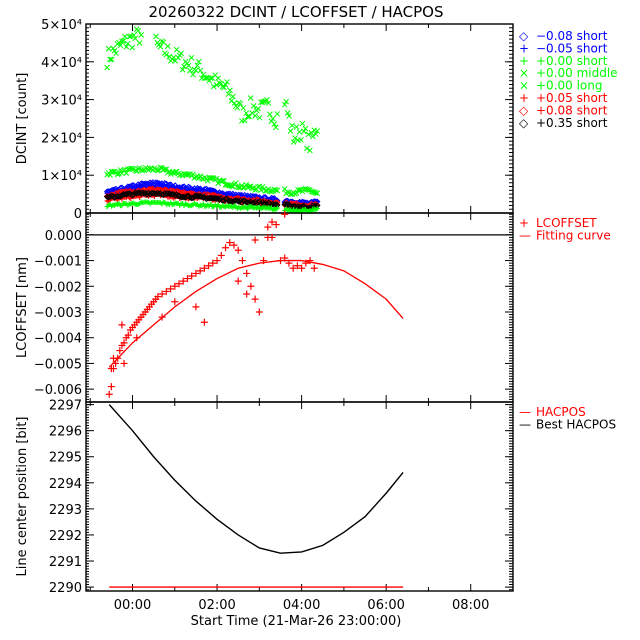 The image size is (640, 640). I want to click on legend-entry: +0.00 long, so click(569, 86).